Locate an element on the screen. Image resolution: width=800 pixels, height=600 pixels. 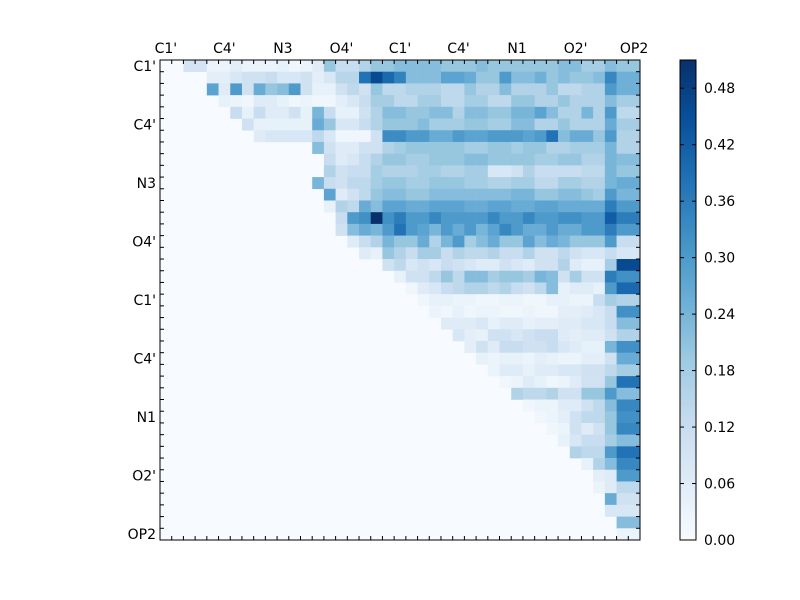
x-tick-label: O4' is located at coordinates (342, 49).